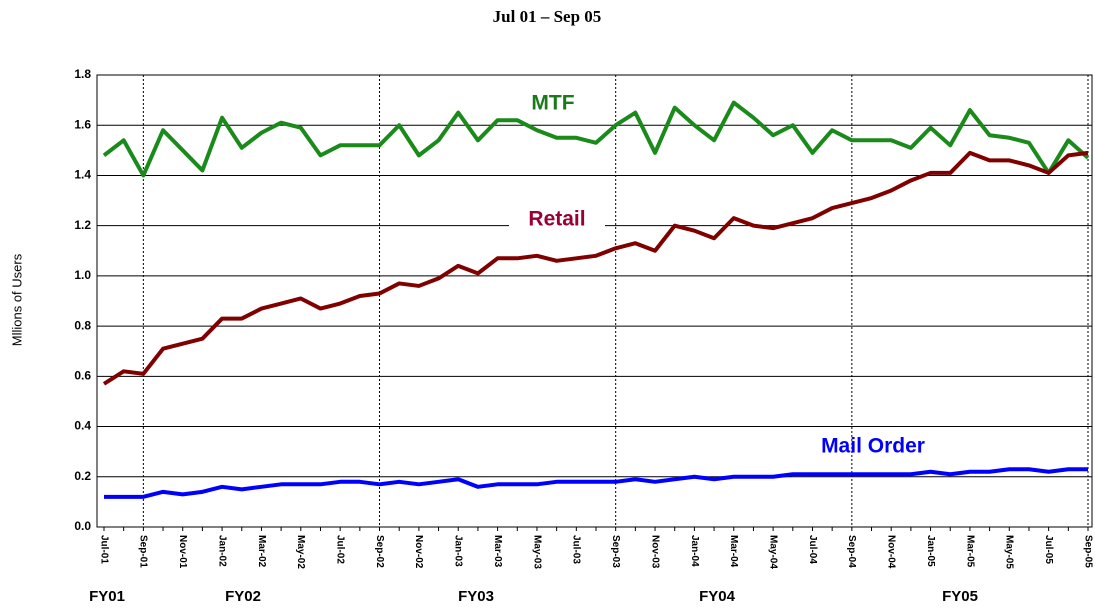  What do you see at coordinates (851, 551) in the screenshot?
I see `x-tick-label: Sep-04` at bounding box center [851, 551].